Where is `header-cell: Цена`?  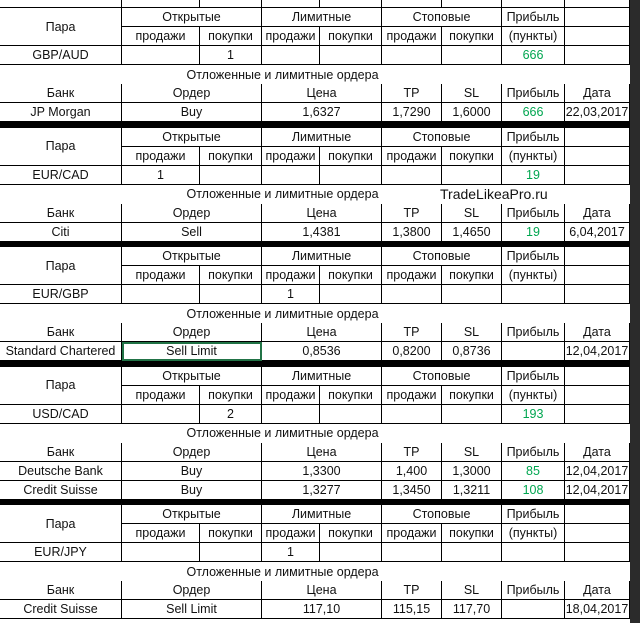 header-cell: Цена is located at coordinates (322, 332).